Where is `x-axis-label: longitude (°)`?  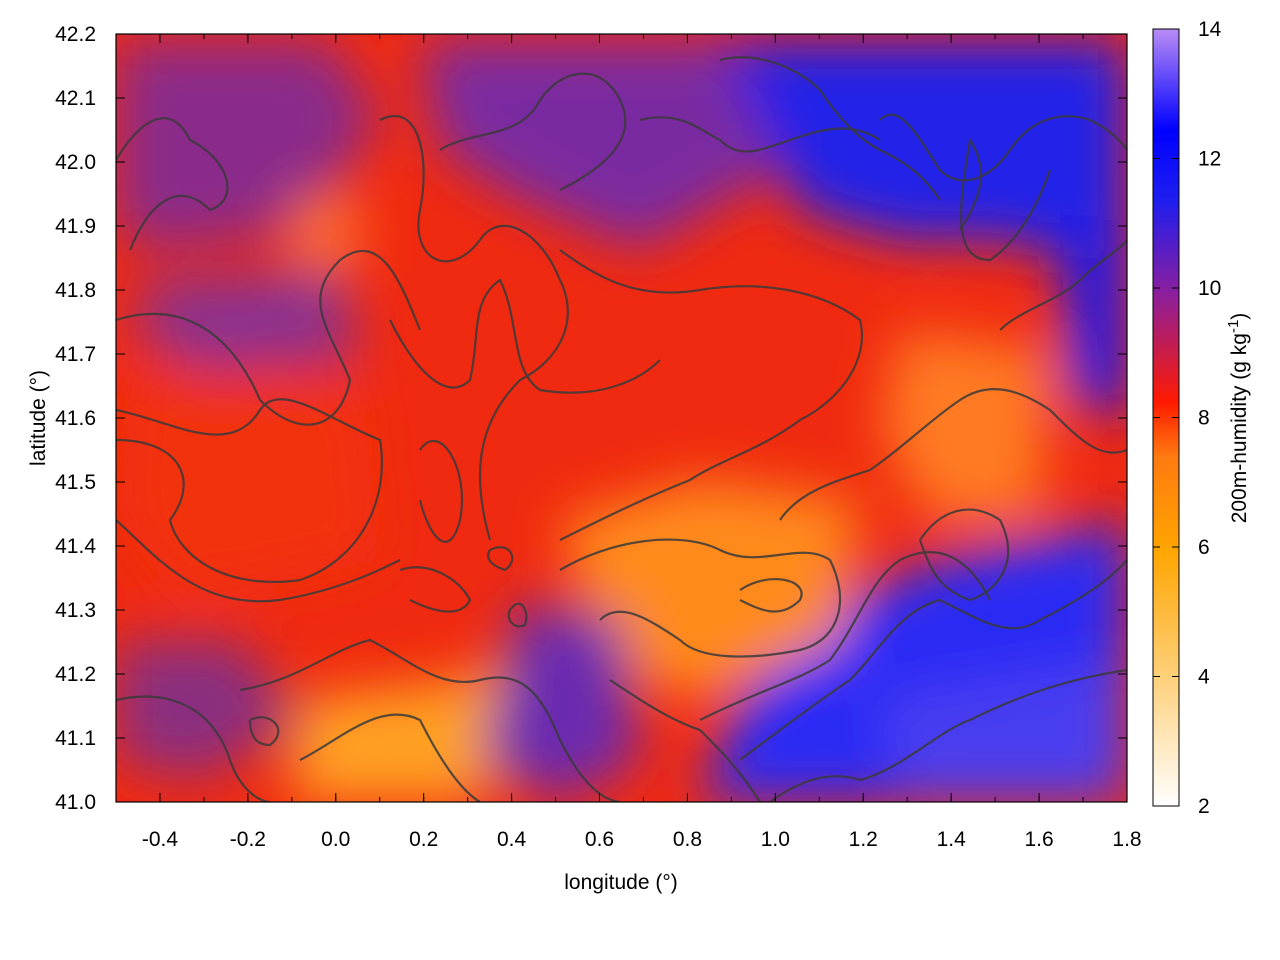
x-axis-label: longitude (°) is located at coordinates (620, 882).